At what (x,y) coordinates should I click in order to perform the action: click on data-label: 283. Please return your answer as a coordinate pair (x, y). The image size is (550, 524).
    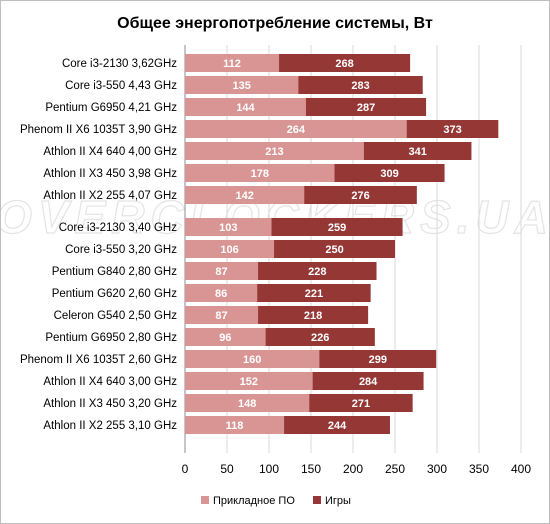
    Looking at the image, I should click on (360, 86).